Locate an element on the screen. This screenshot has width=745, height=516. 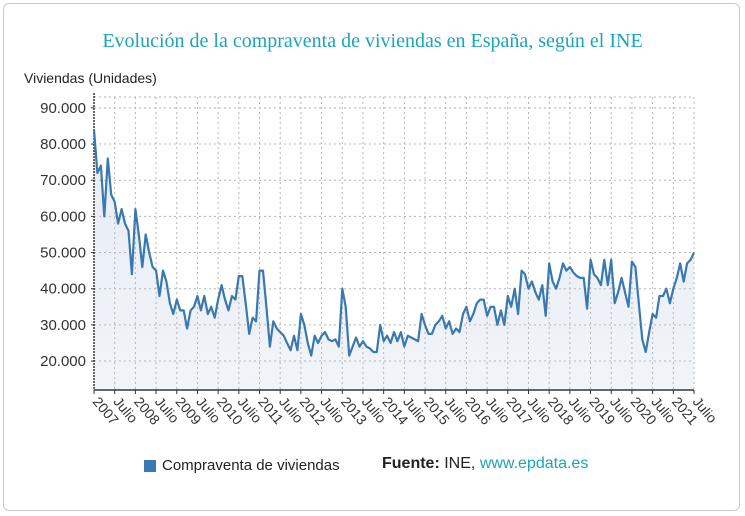
y-tick-label: 30.000 is located at coordinates (63, 325).